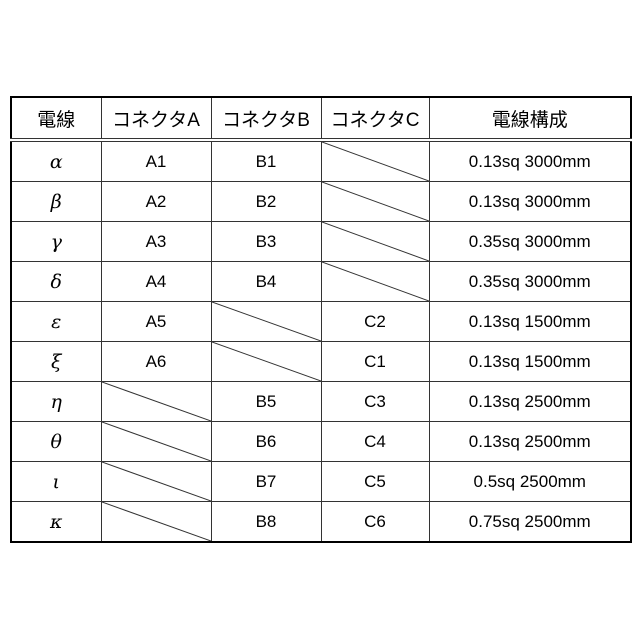 Image resolution: width=640 pixels, height=640 pixels. I want to click on connector-c-cell: C2, so click(375, 322).